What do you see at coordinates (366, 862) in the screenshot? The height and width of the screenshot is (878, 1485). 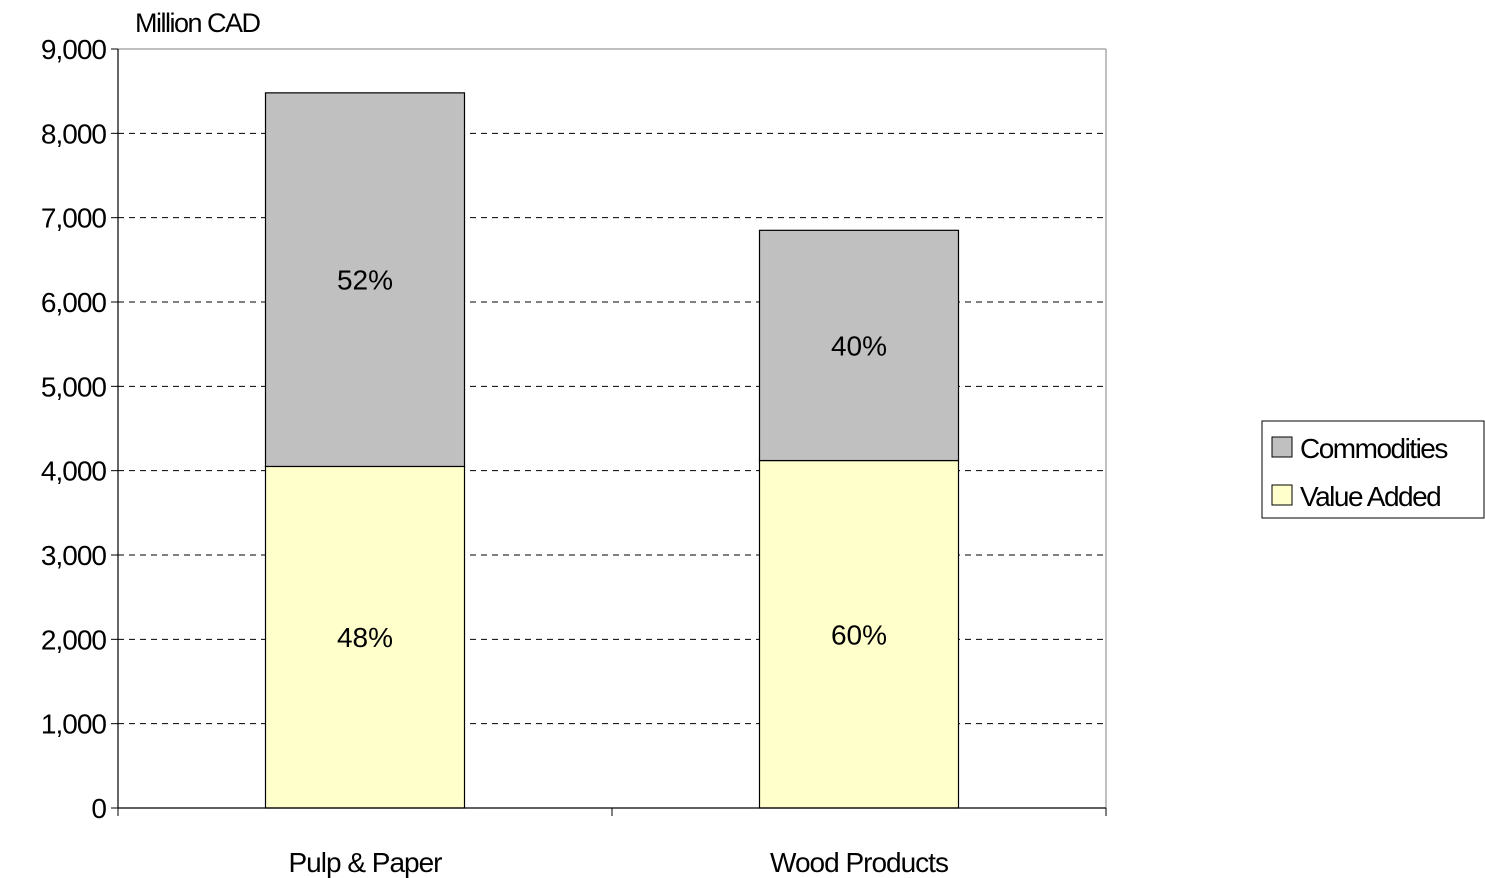 I see `x-category-label: Pulp & Paper` at bounding box center [366, 862].